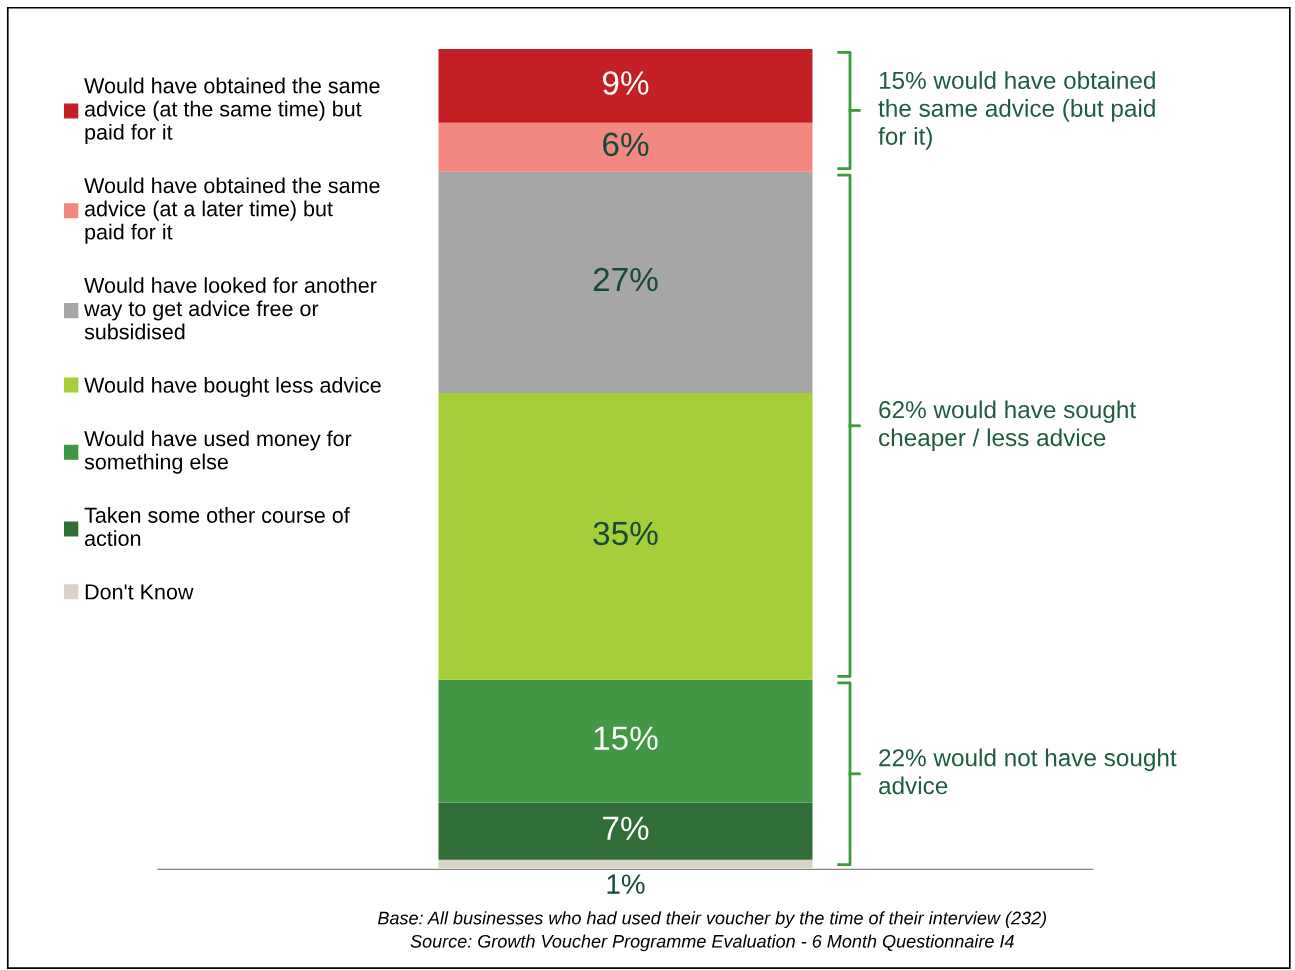  I want to click on legend-label: Would have bought less advice, so click(232, 387).